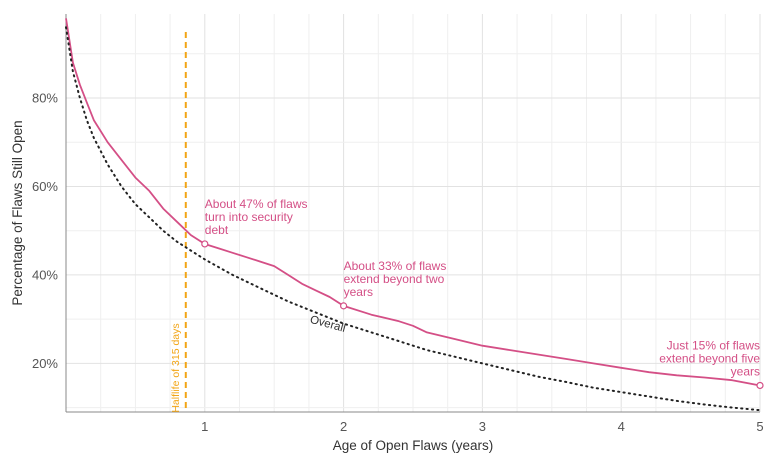 The image size is (780, 470). I want to click on x-tick-label: 3, so click(482, 426).